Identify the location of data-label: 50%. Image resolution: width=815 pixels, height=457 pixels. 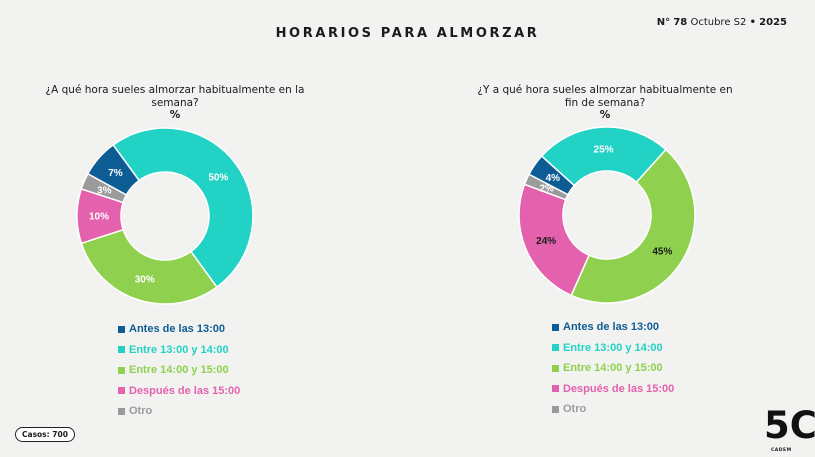
(218, 178).